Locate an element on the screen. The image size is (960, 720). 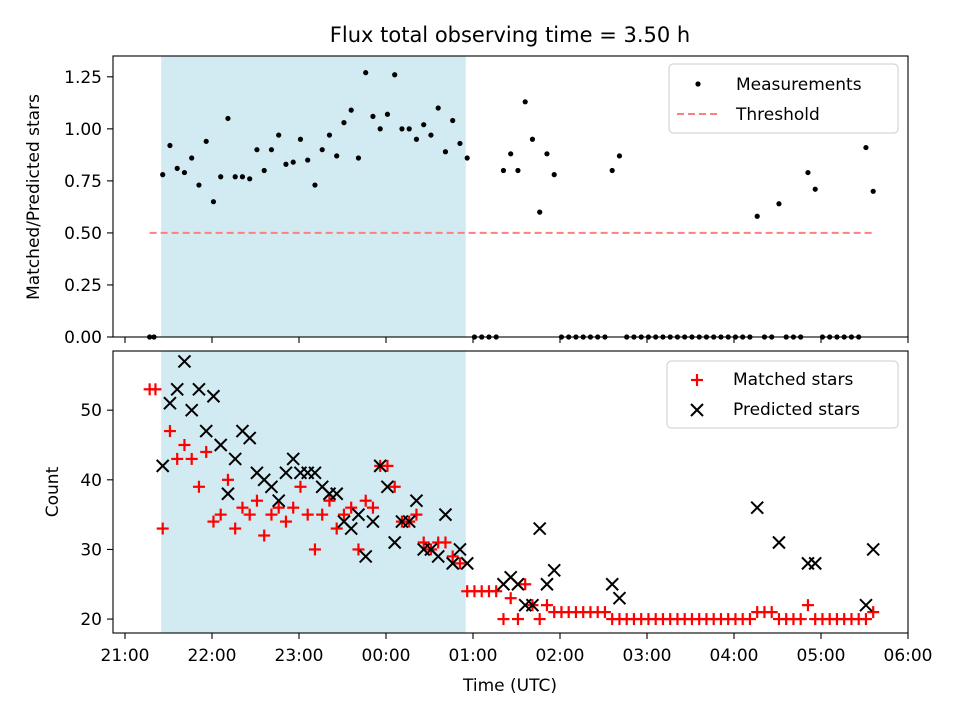
top-x-ticks is located at coordinates (516, 340).